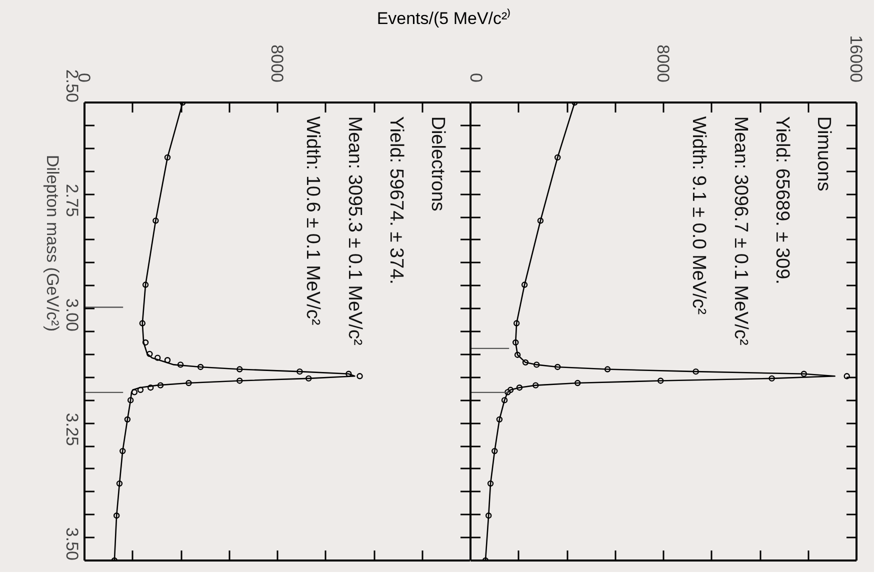 Image resolution: width=878 pixels, height=579 pixels. I want to click on annotation: Dimuons, so click(823, 154).